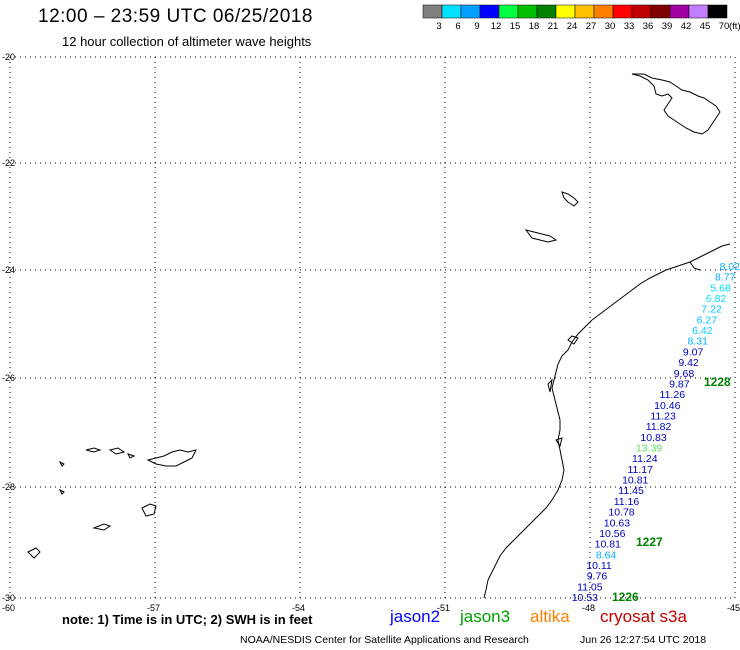 The height and width of the screenshot is (650, 740). What do you see at coordinates (591, 26) in the screenshot?
I see `legend-label: 27` at bounding box center [591, 26].